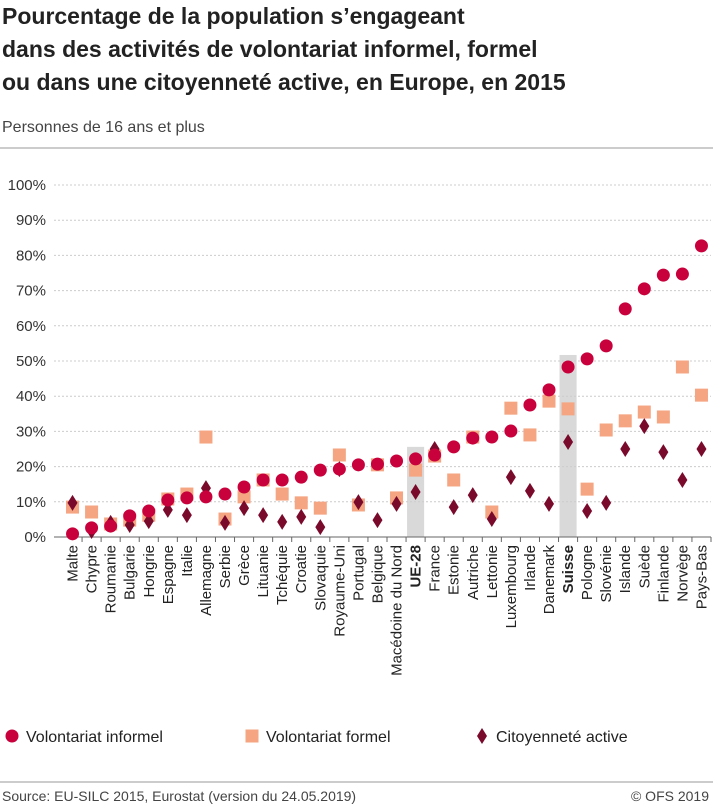 This screenshot has width=713, height=807. I want to click on y-tick-label: 90%, so click(31, 220).